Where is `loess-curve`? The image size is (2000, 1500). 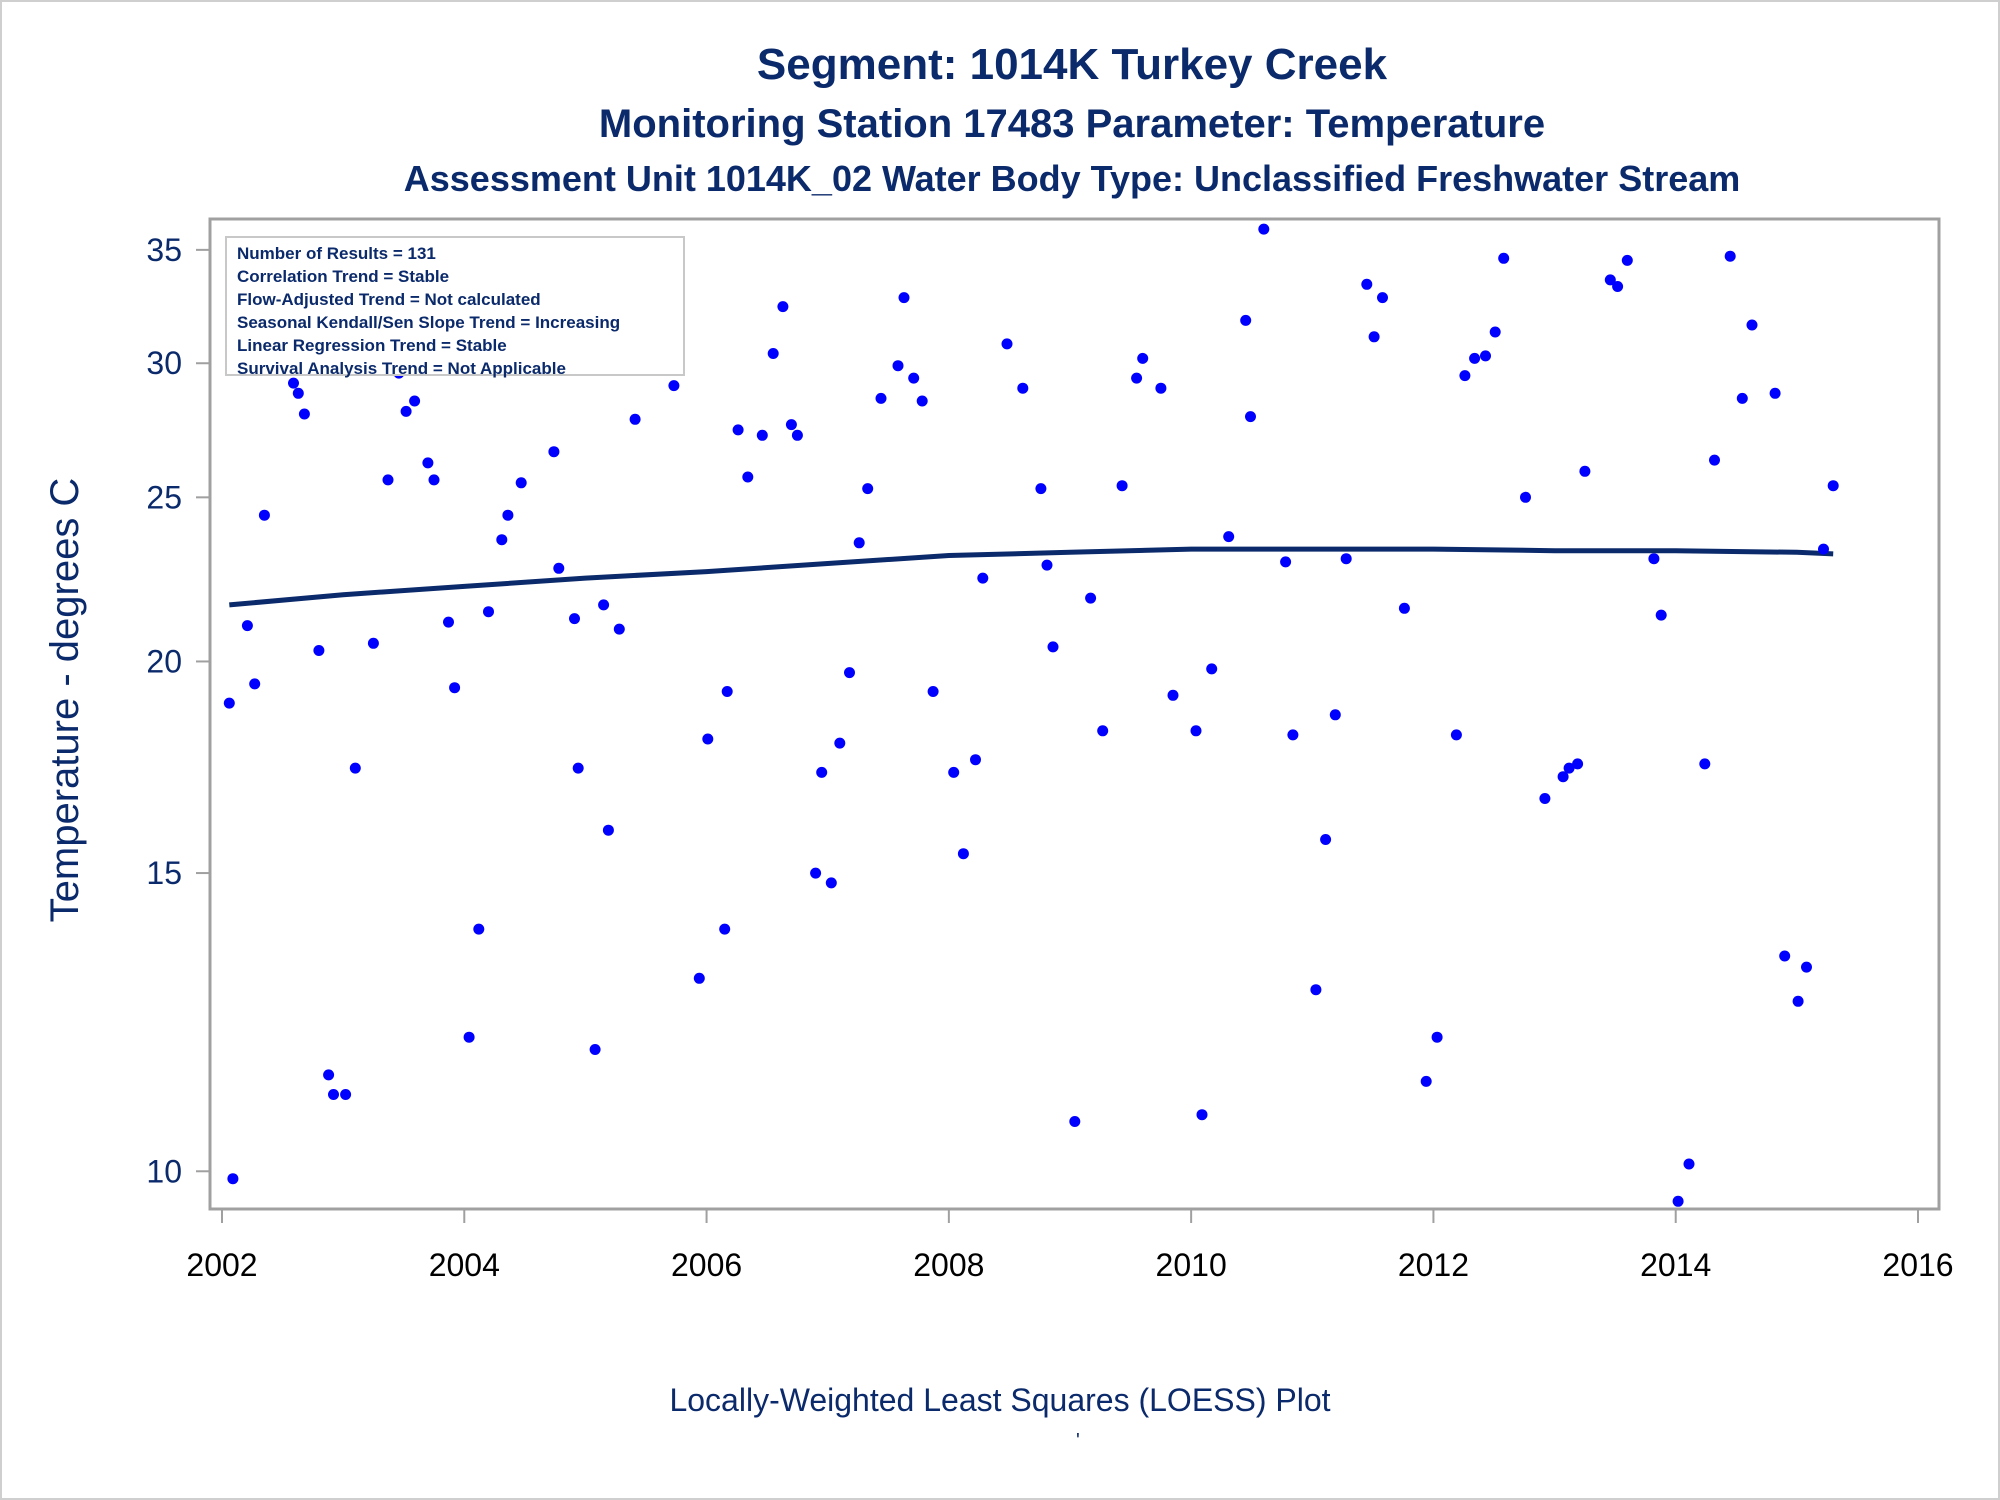 loess-curve is located at coordinates (1031, 577).